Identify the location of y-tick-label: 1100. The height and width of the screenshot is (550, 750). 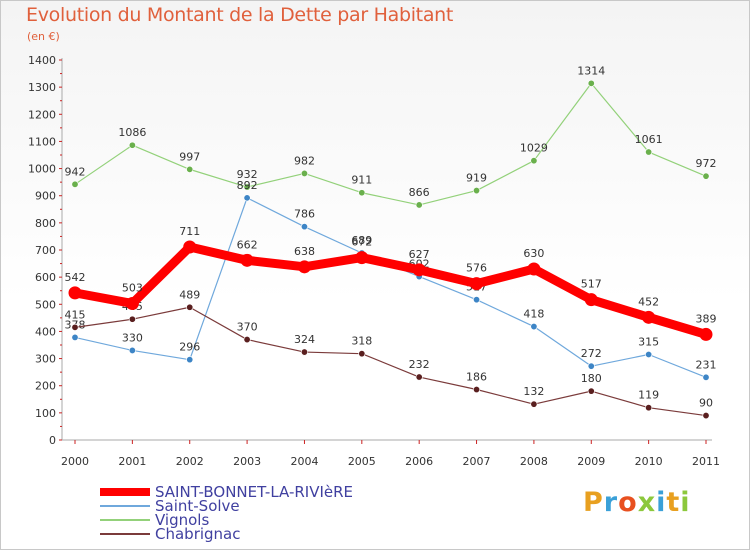
(42, 141).